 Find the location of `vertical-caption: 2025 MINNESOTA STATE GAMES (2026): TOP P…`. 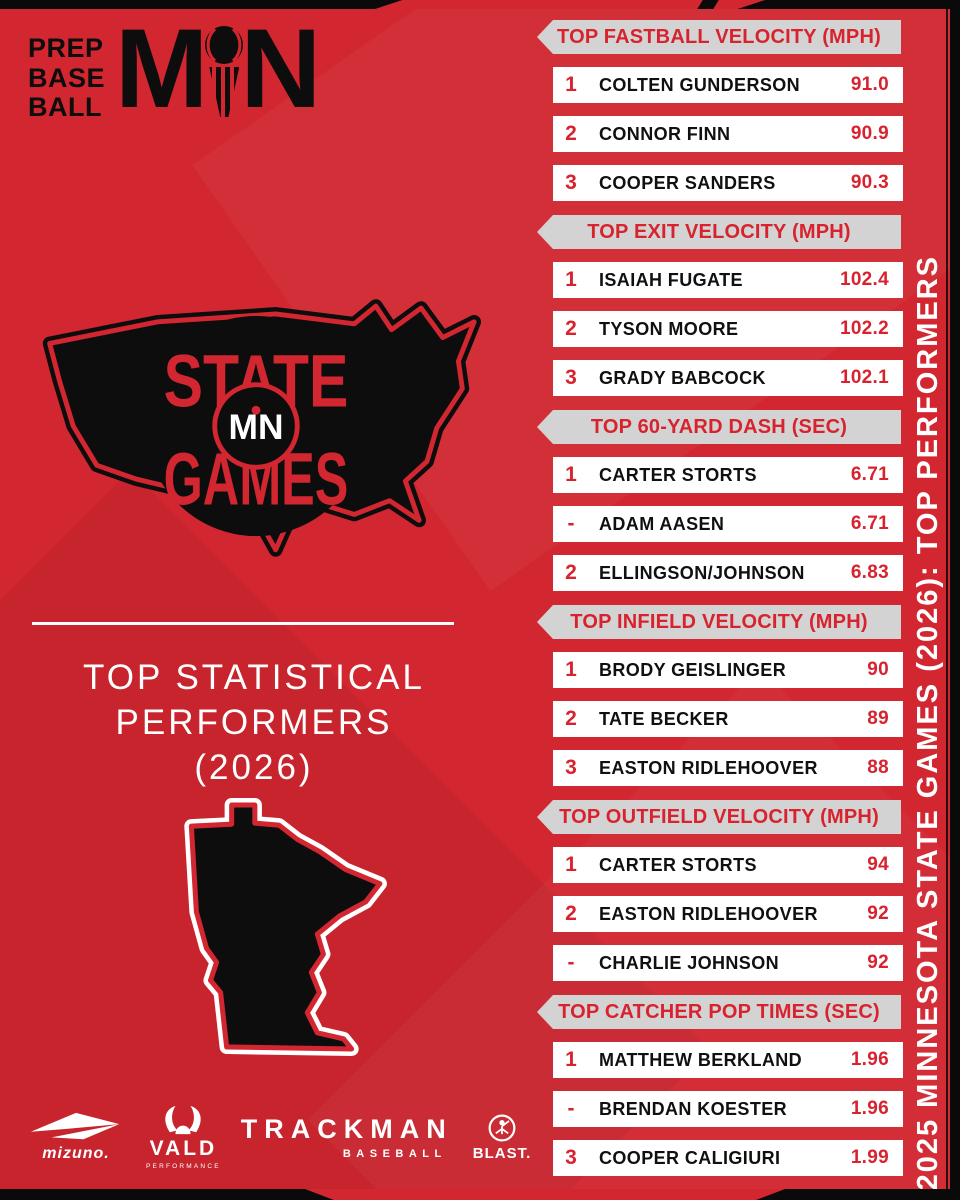

vertical-caption: 2025 MINNESOTA STATE GAMES (2026): TOP P… is located at coordinates (928, 722).